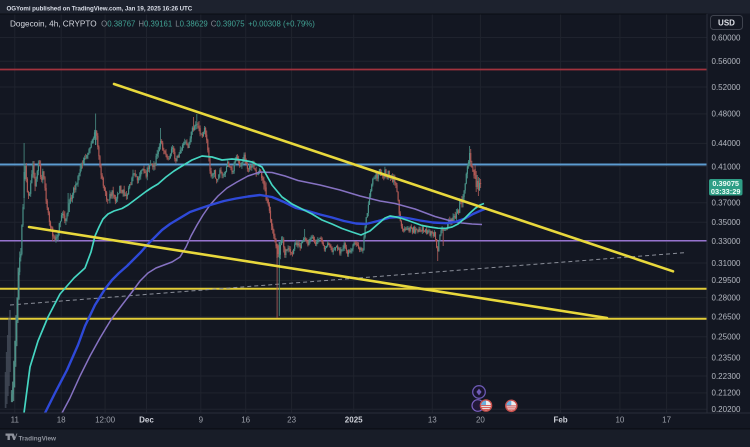  I want to click on svg-text: 0.28000, so click(726, 297).